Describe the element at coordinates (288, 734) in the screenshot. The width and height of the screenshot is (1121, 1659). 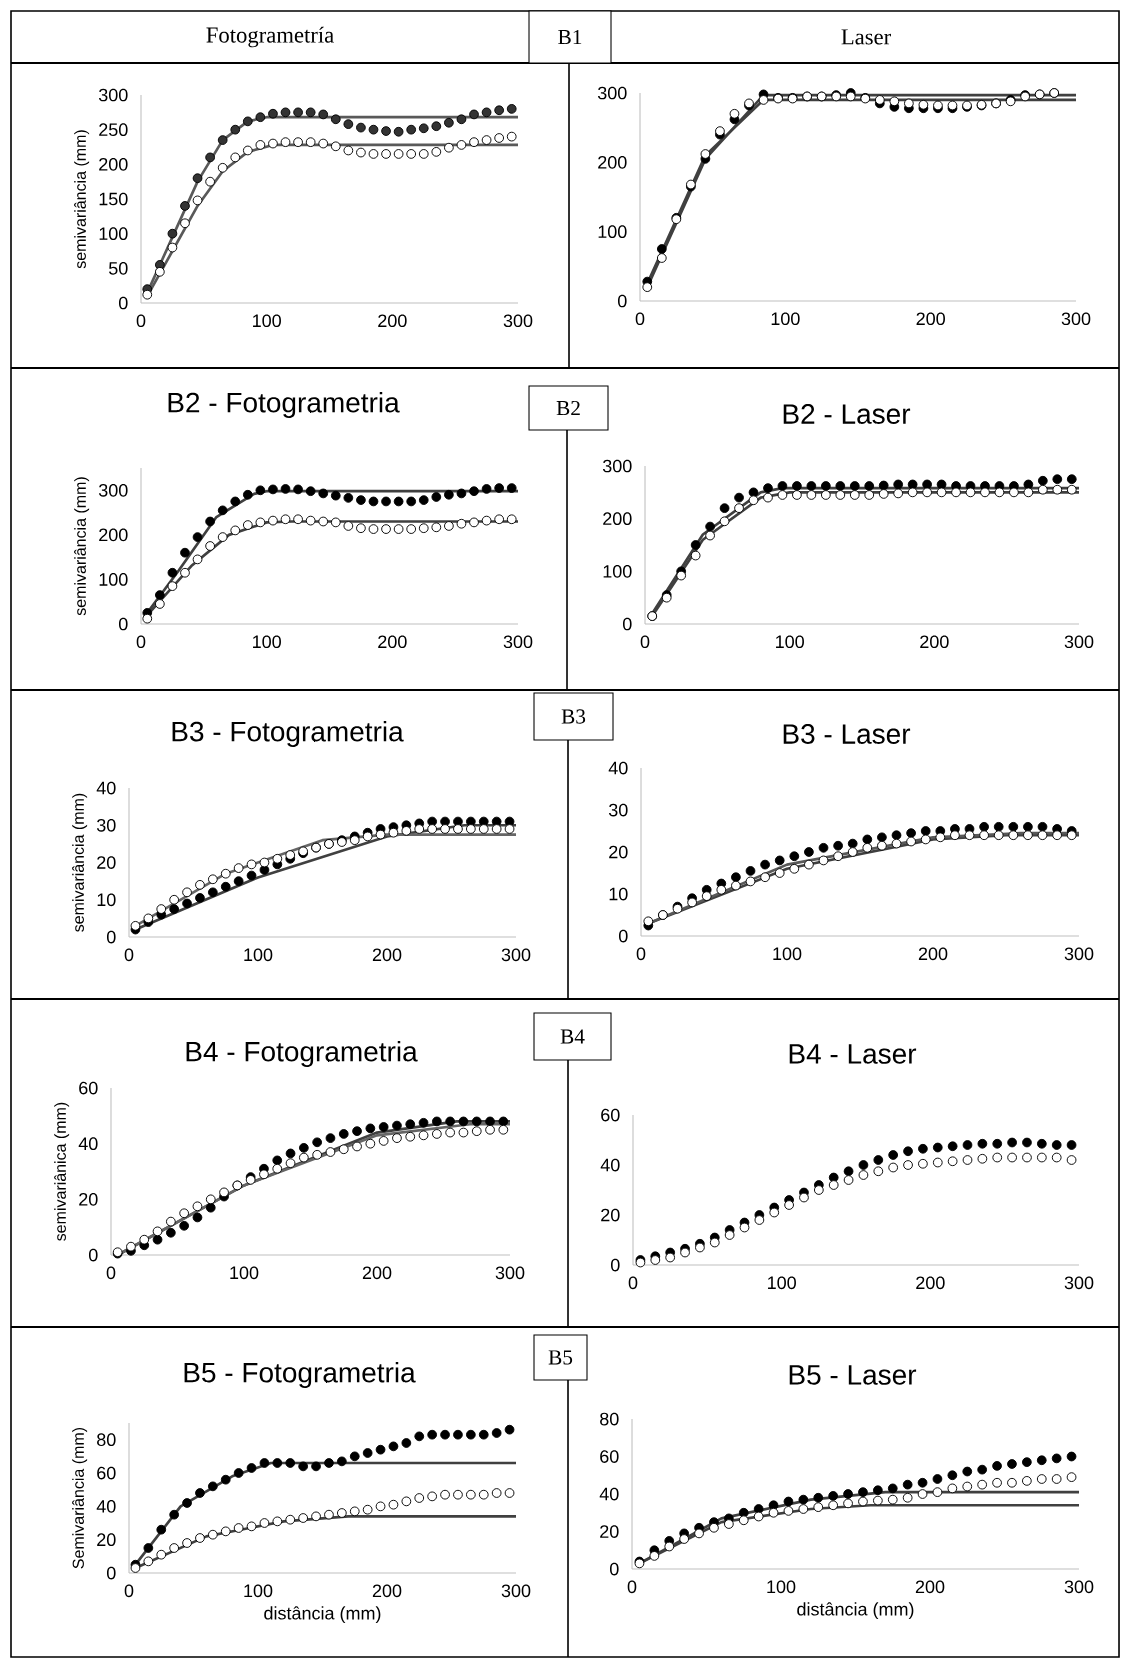
I see `chart-title: B3 - Fotogrametria` at that location.